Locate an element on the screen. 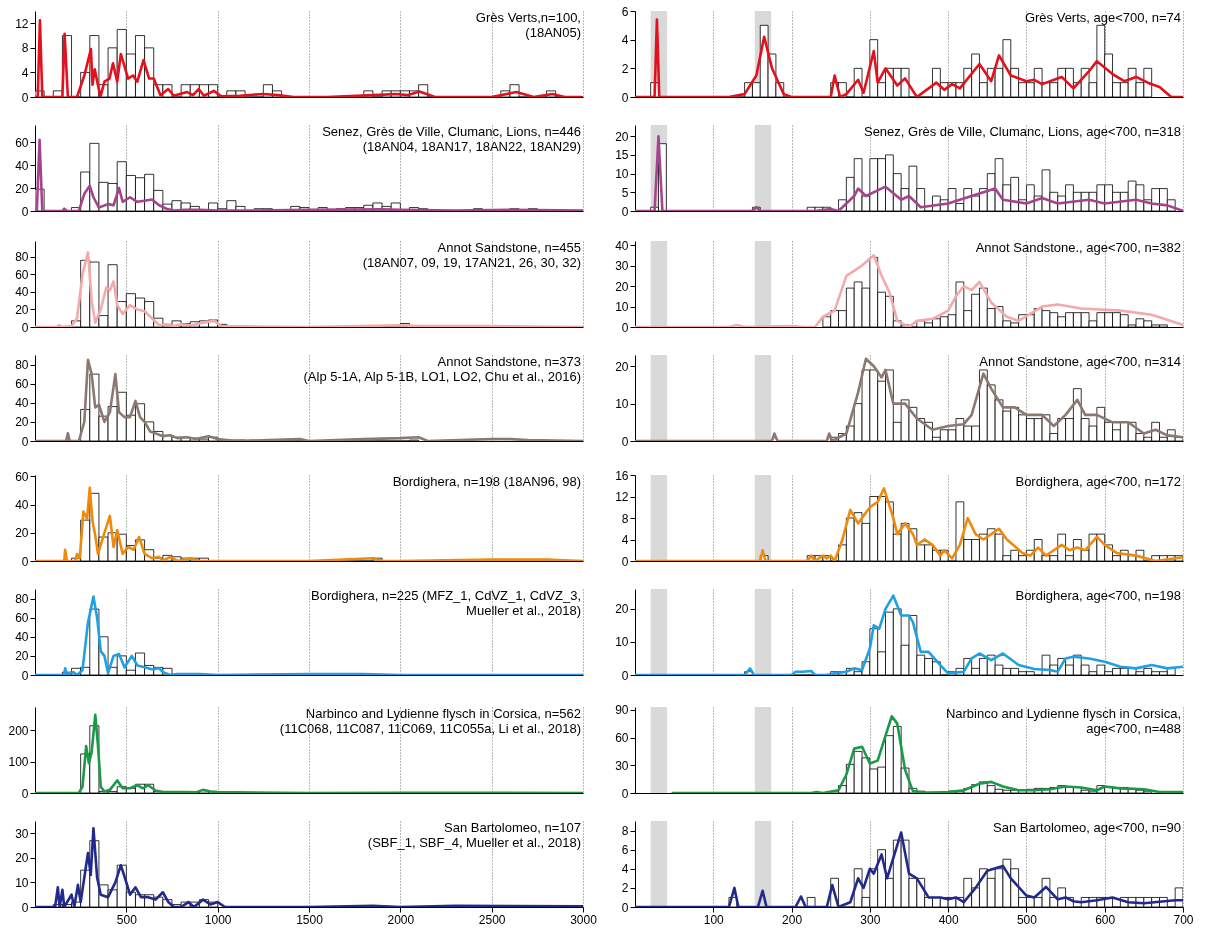 The image size is (1220, 937). text: Narbinco and Lydienne flysch in Corsica, age<700, n=488 is located at coordinates (1063, 721).